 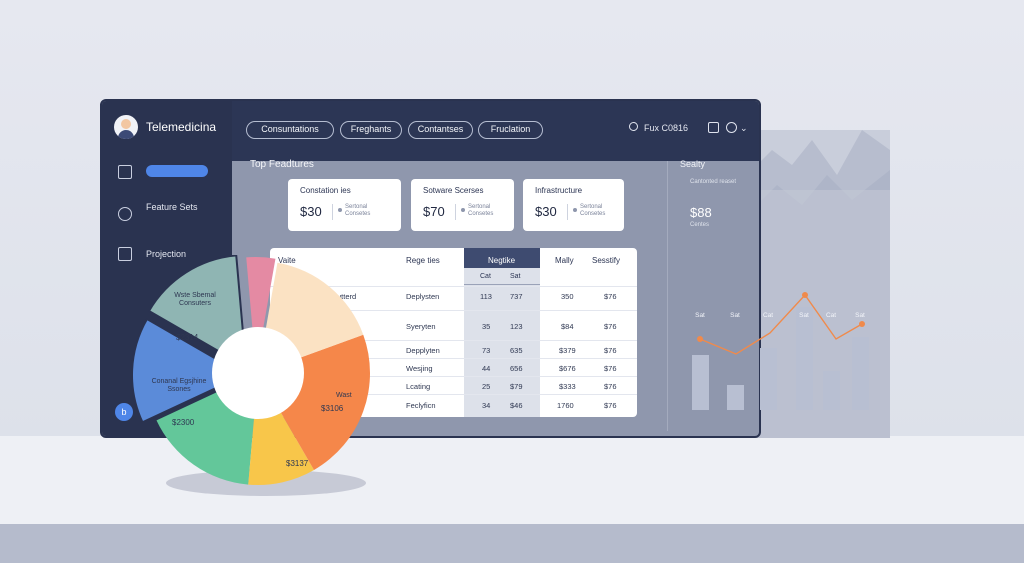 I want to click on tab-consultations: Consuntations, so click(x=290, y=130).